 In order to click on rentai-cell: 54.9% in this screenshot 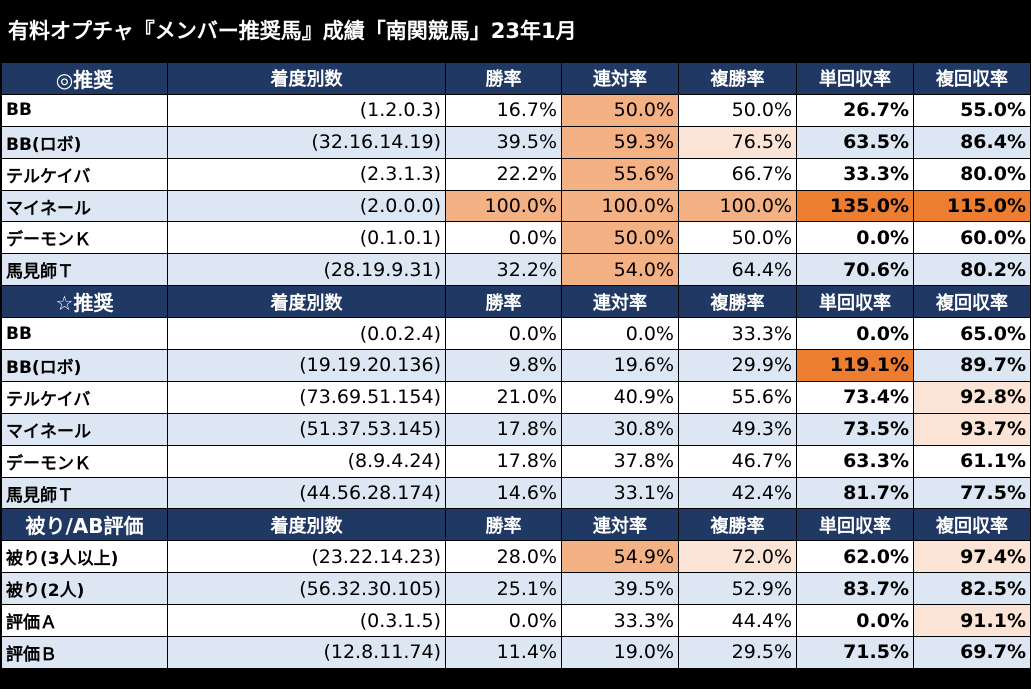, I will do `click(620, 557)`.